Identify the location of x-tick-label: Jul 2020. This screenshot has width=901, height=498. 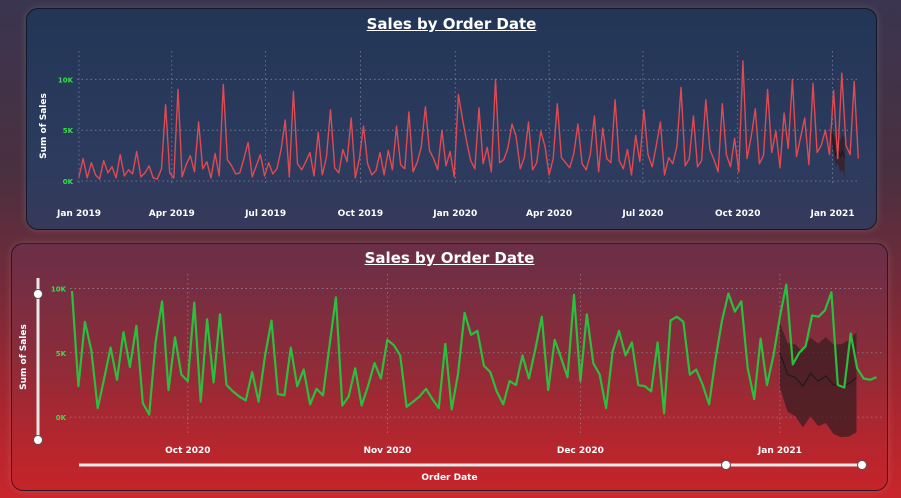
(642, 214).